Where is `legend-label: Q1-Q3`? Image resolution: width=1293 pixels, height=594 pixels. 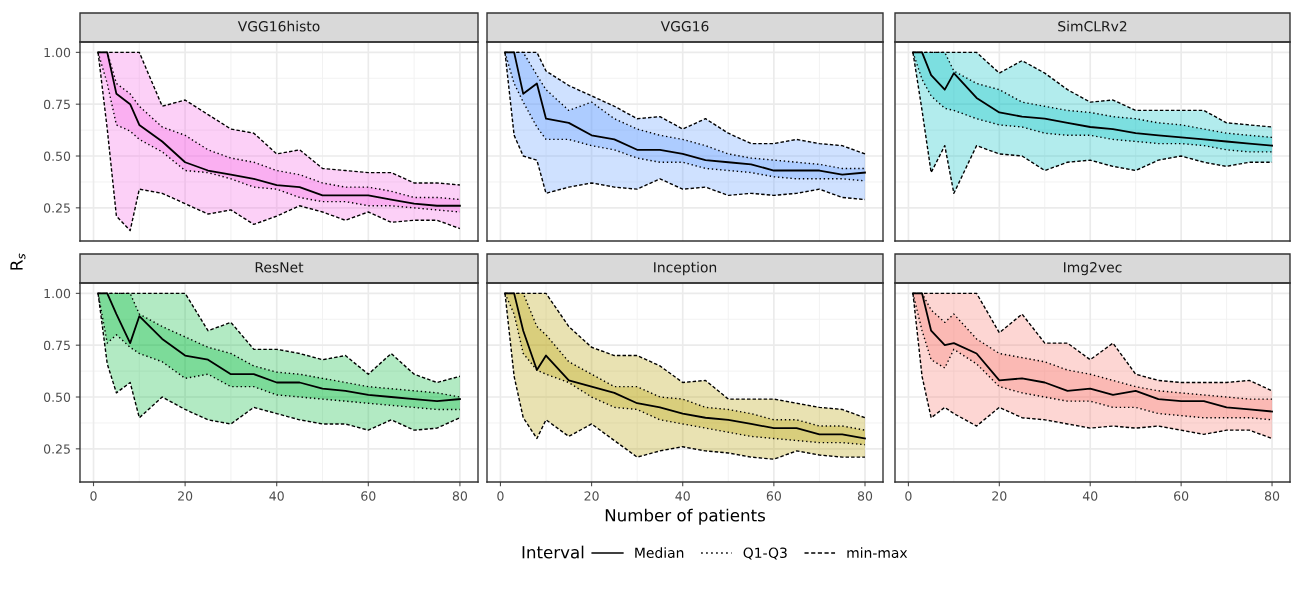 legend-label: Q1-Q3 is located at coordinates (765, 553).